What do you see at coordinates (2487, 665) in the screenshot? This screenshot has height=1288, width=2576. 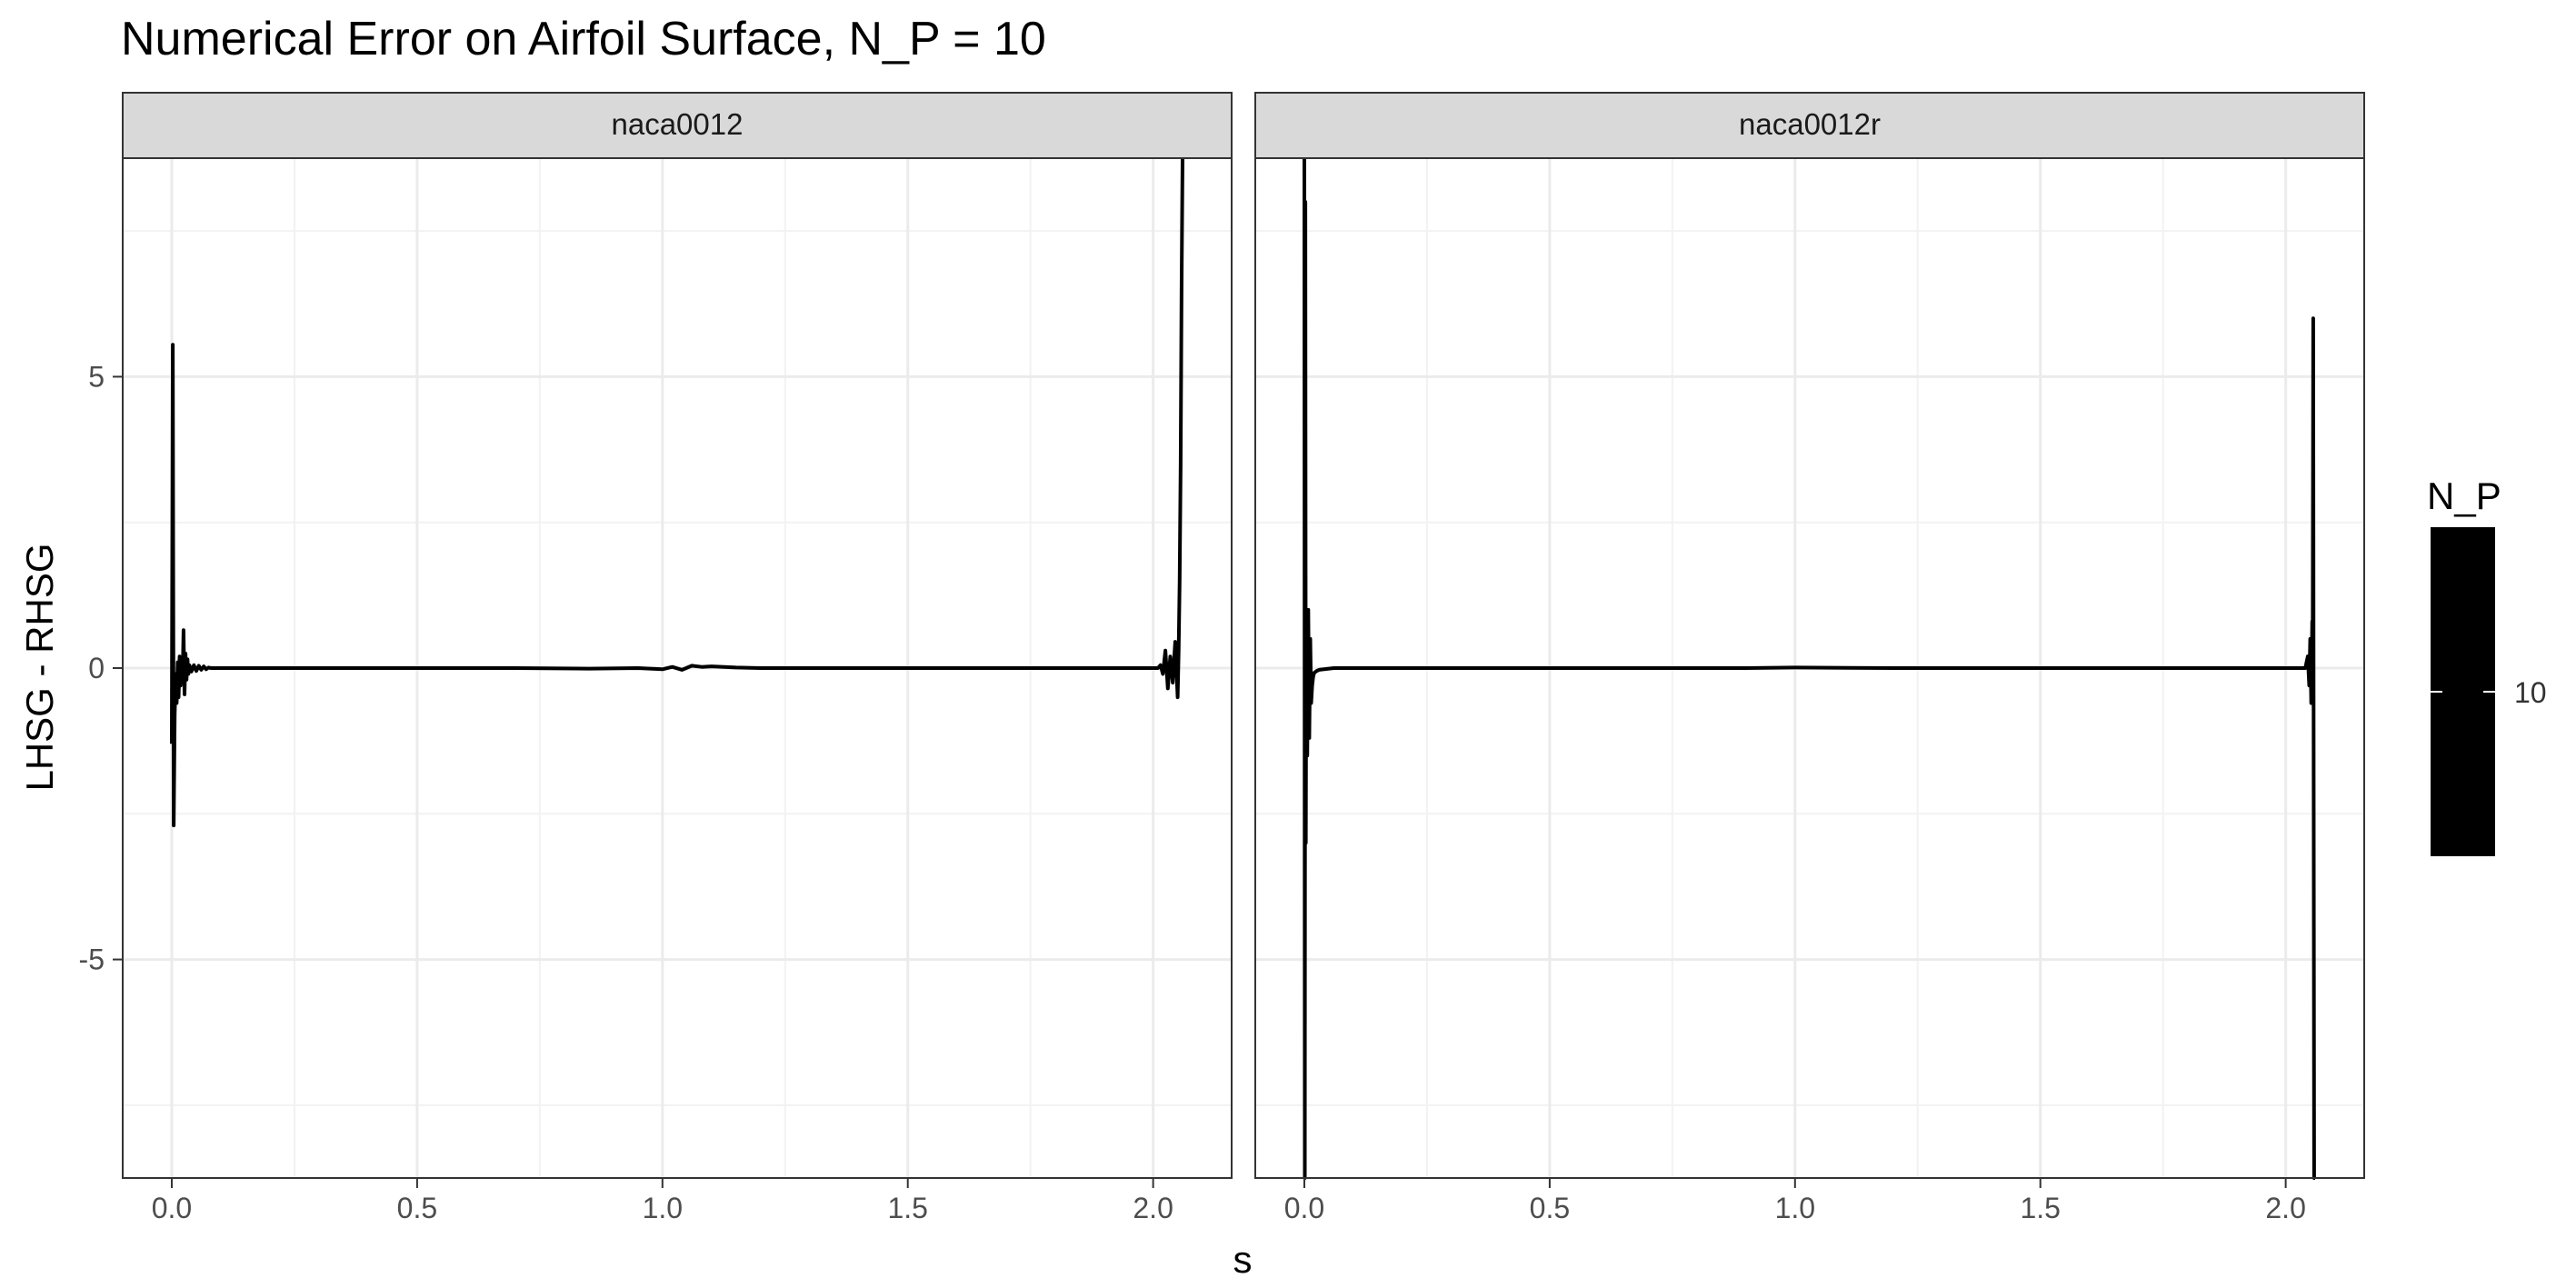 I see `legend: N_P 10` at bounding box center [2487, 665].